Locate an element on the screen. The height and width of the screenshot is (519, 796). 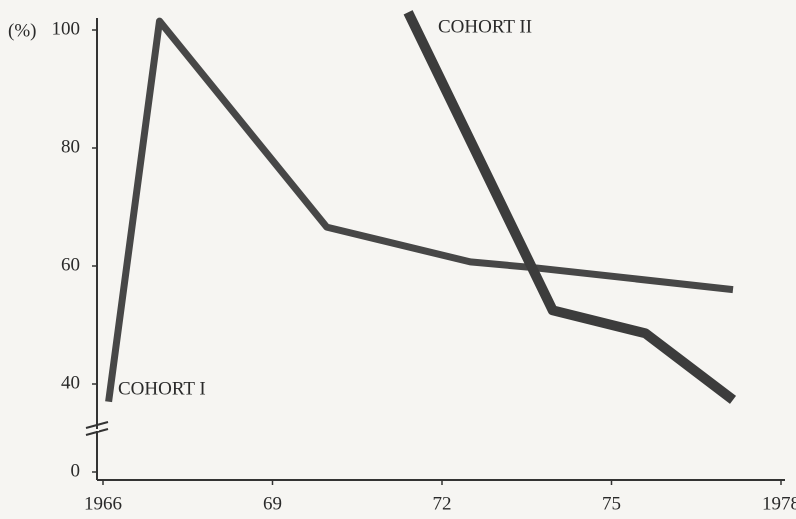
y-tick-label: 0 is located at coordinates (76, 470).